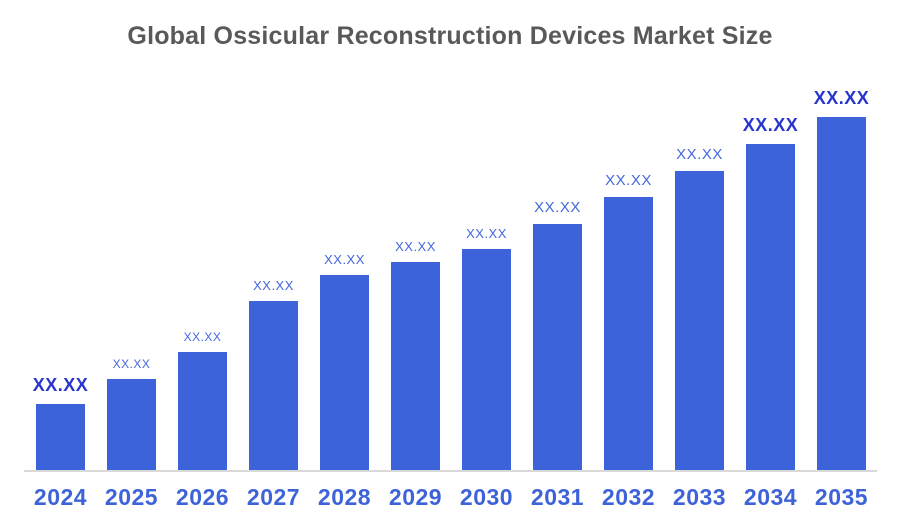  I want to click on x-axis-label: 2032, so click(628, 497).